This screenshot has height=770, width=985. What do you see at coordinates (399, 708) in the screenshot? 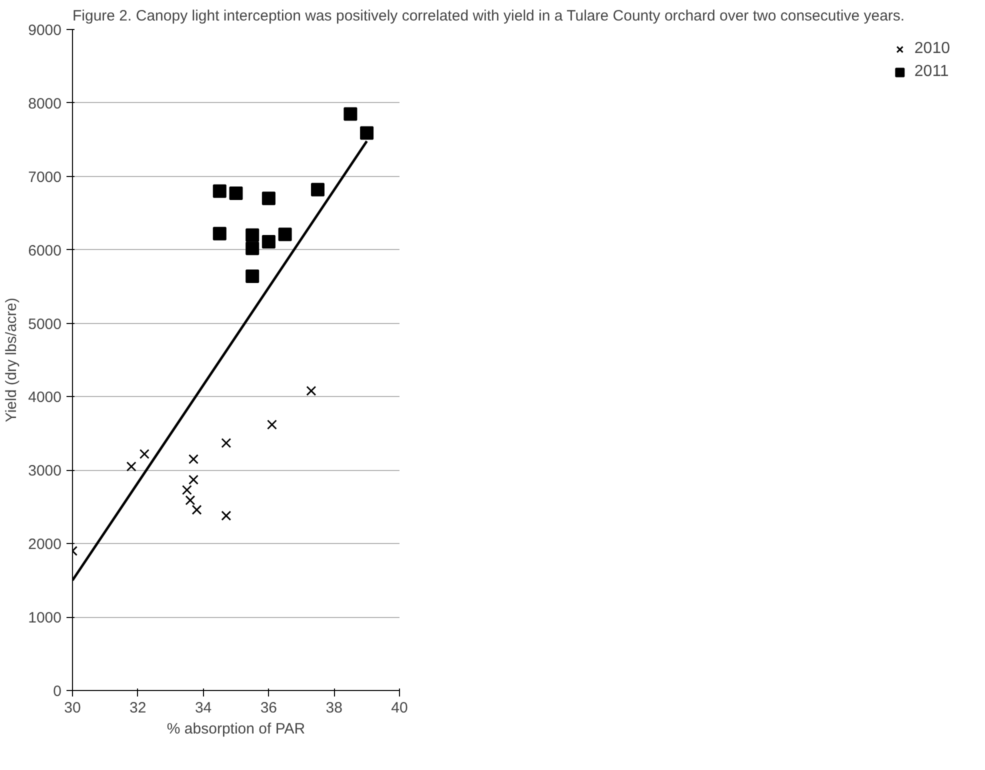
I see `x-tick-label: 40` at bounding box center [399, 708].